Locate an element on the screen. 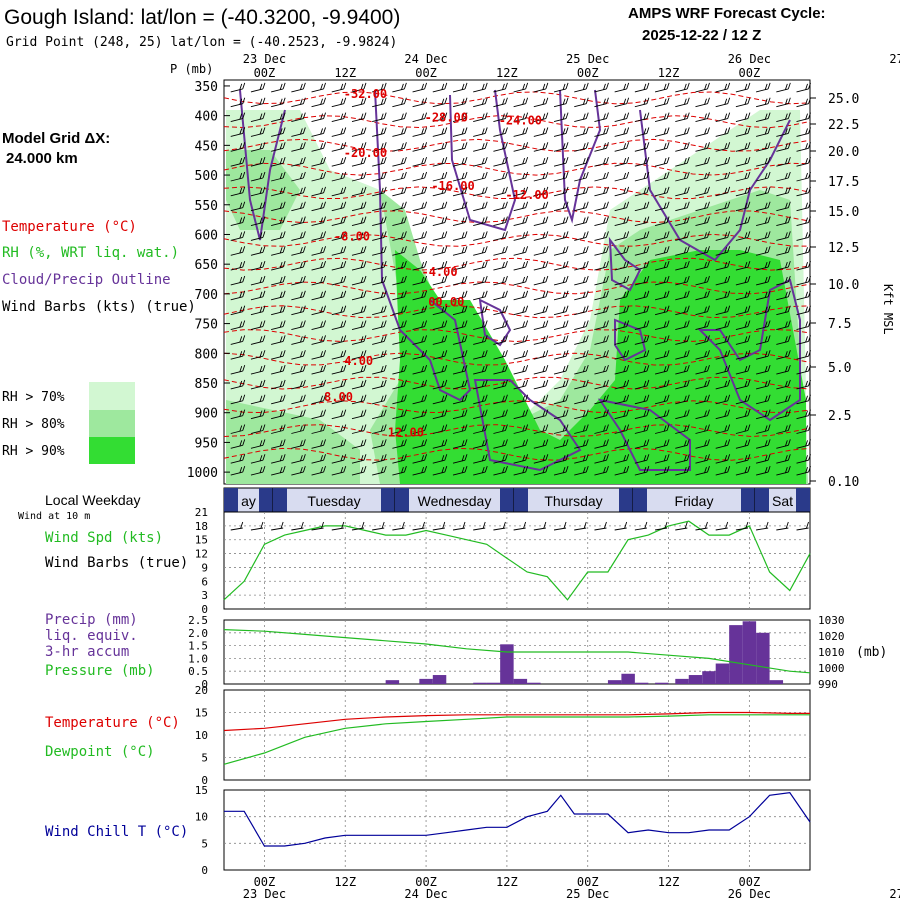 Image resolution: width=900 pixels, height=900 pixels. panel-tick-label: 20 is located at coordinates (201, 690).